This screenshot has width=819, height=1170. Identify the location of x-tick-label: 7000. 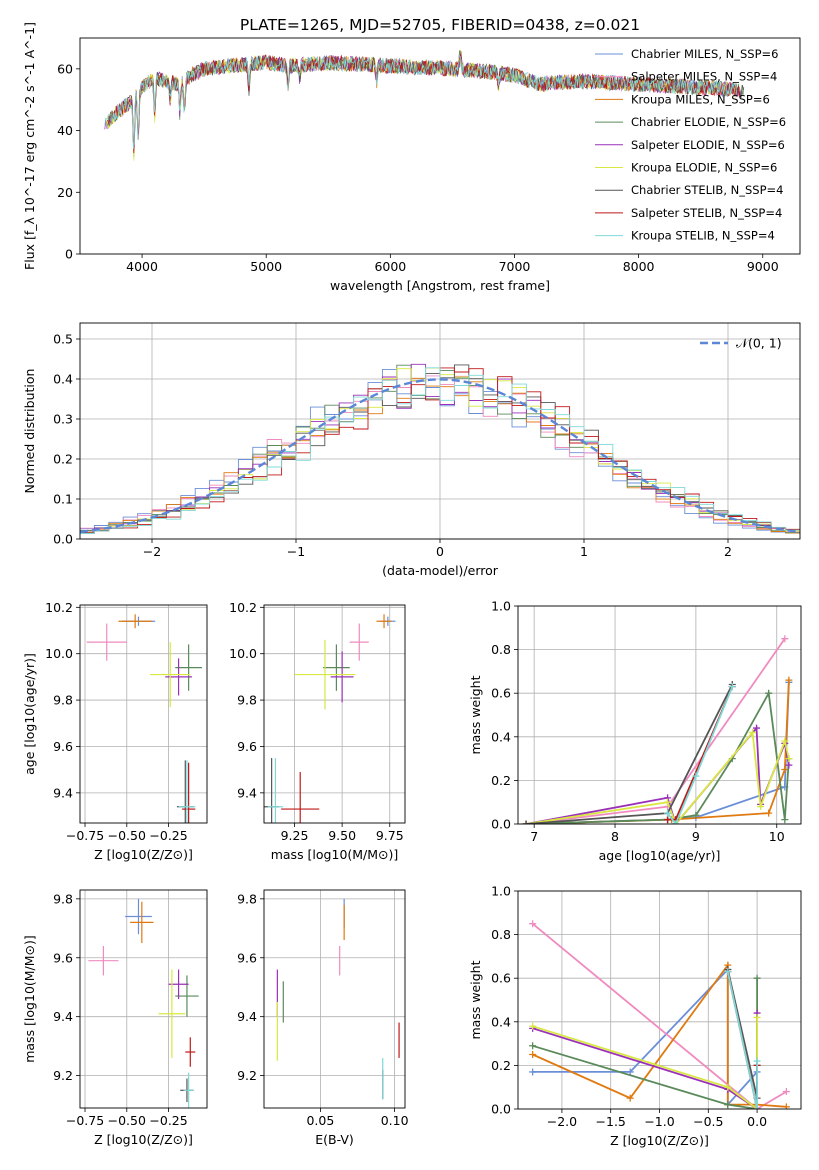
(515, 266).